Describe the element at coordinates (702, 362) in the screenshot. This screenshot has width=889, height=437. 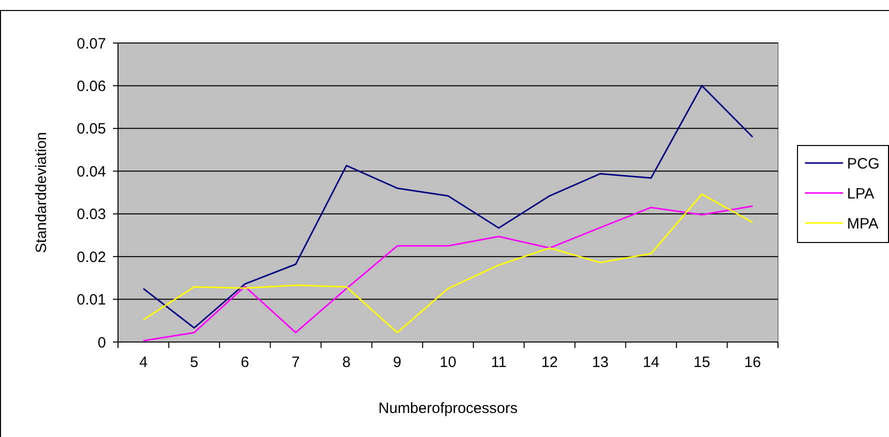
I see `x-tick-label: 15` at that location.